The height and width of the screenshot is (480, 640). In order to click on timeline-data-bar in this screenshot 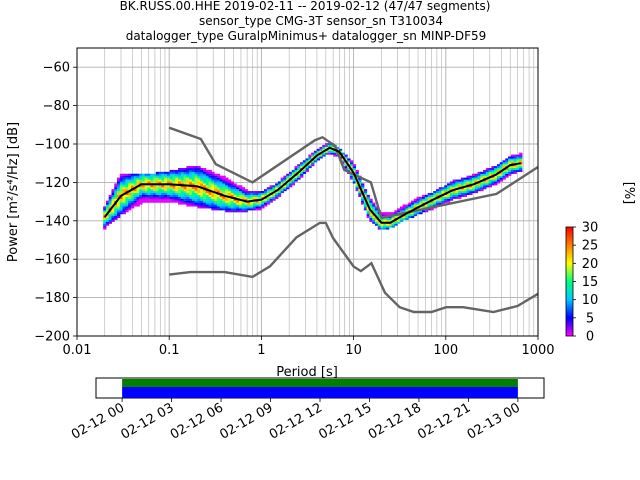, I will do `click(320, 383)`.